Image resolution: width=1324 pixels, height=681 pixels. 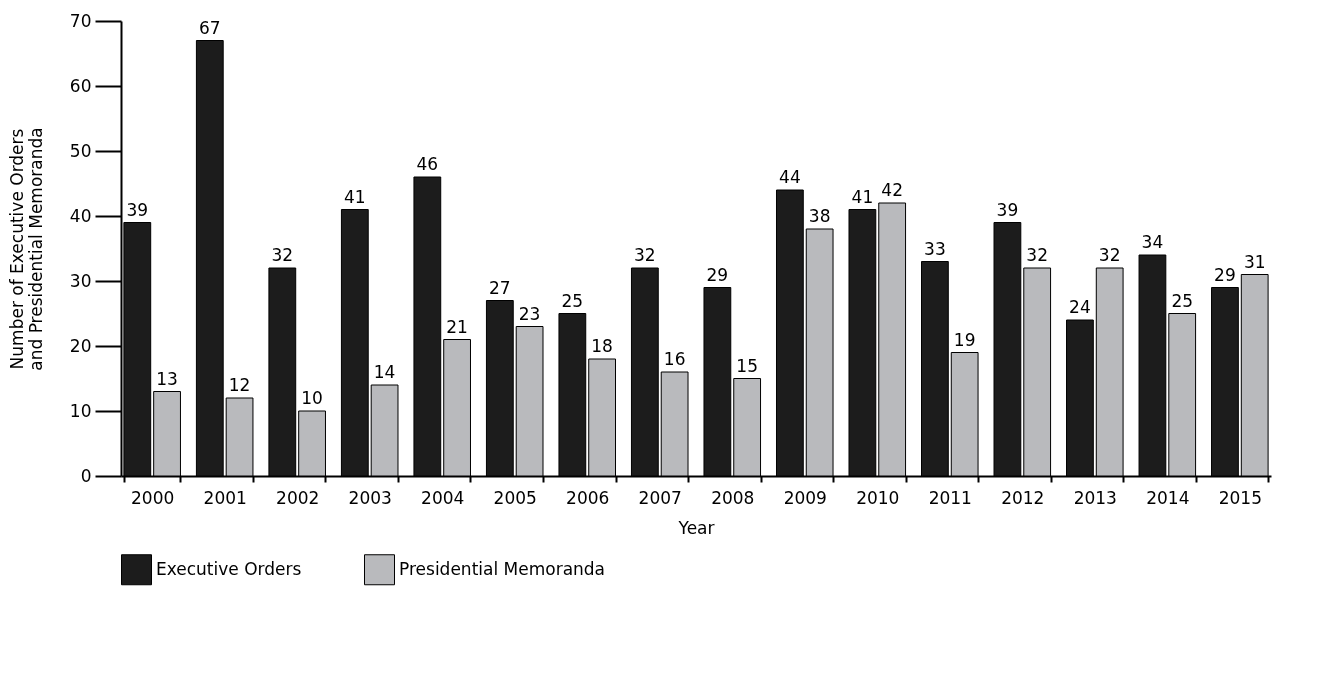 What do you see at coordinates (790, 177) in the screenshot?
I see `data-label: 44` at bounding box center [790, 177].